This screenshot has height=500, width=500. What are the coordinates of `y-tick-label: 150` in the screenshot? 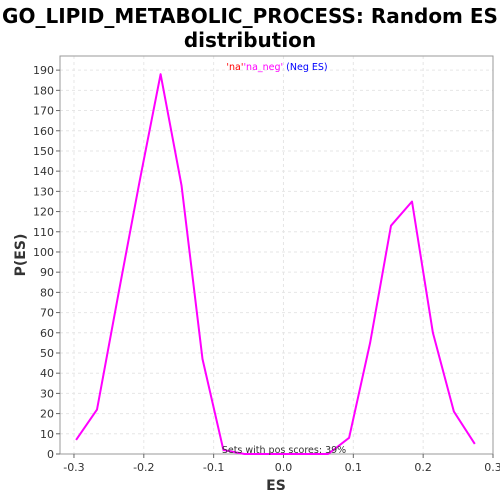 It's located at (43, 151).